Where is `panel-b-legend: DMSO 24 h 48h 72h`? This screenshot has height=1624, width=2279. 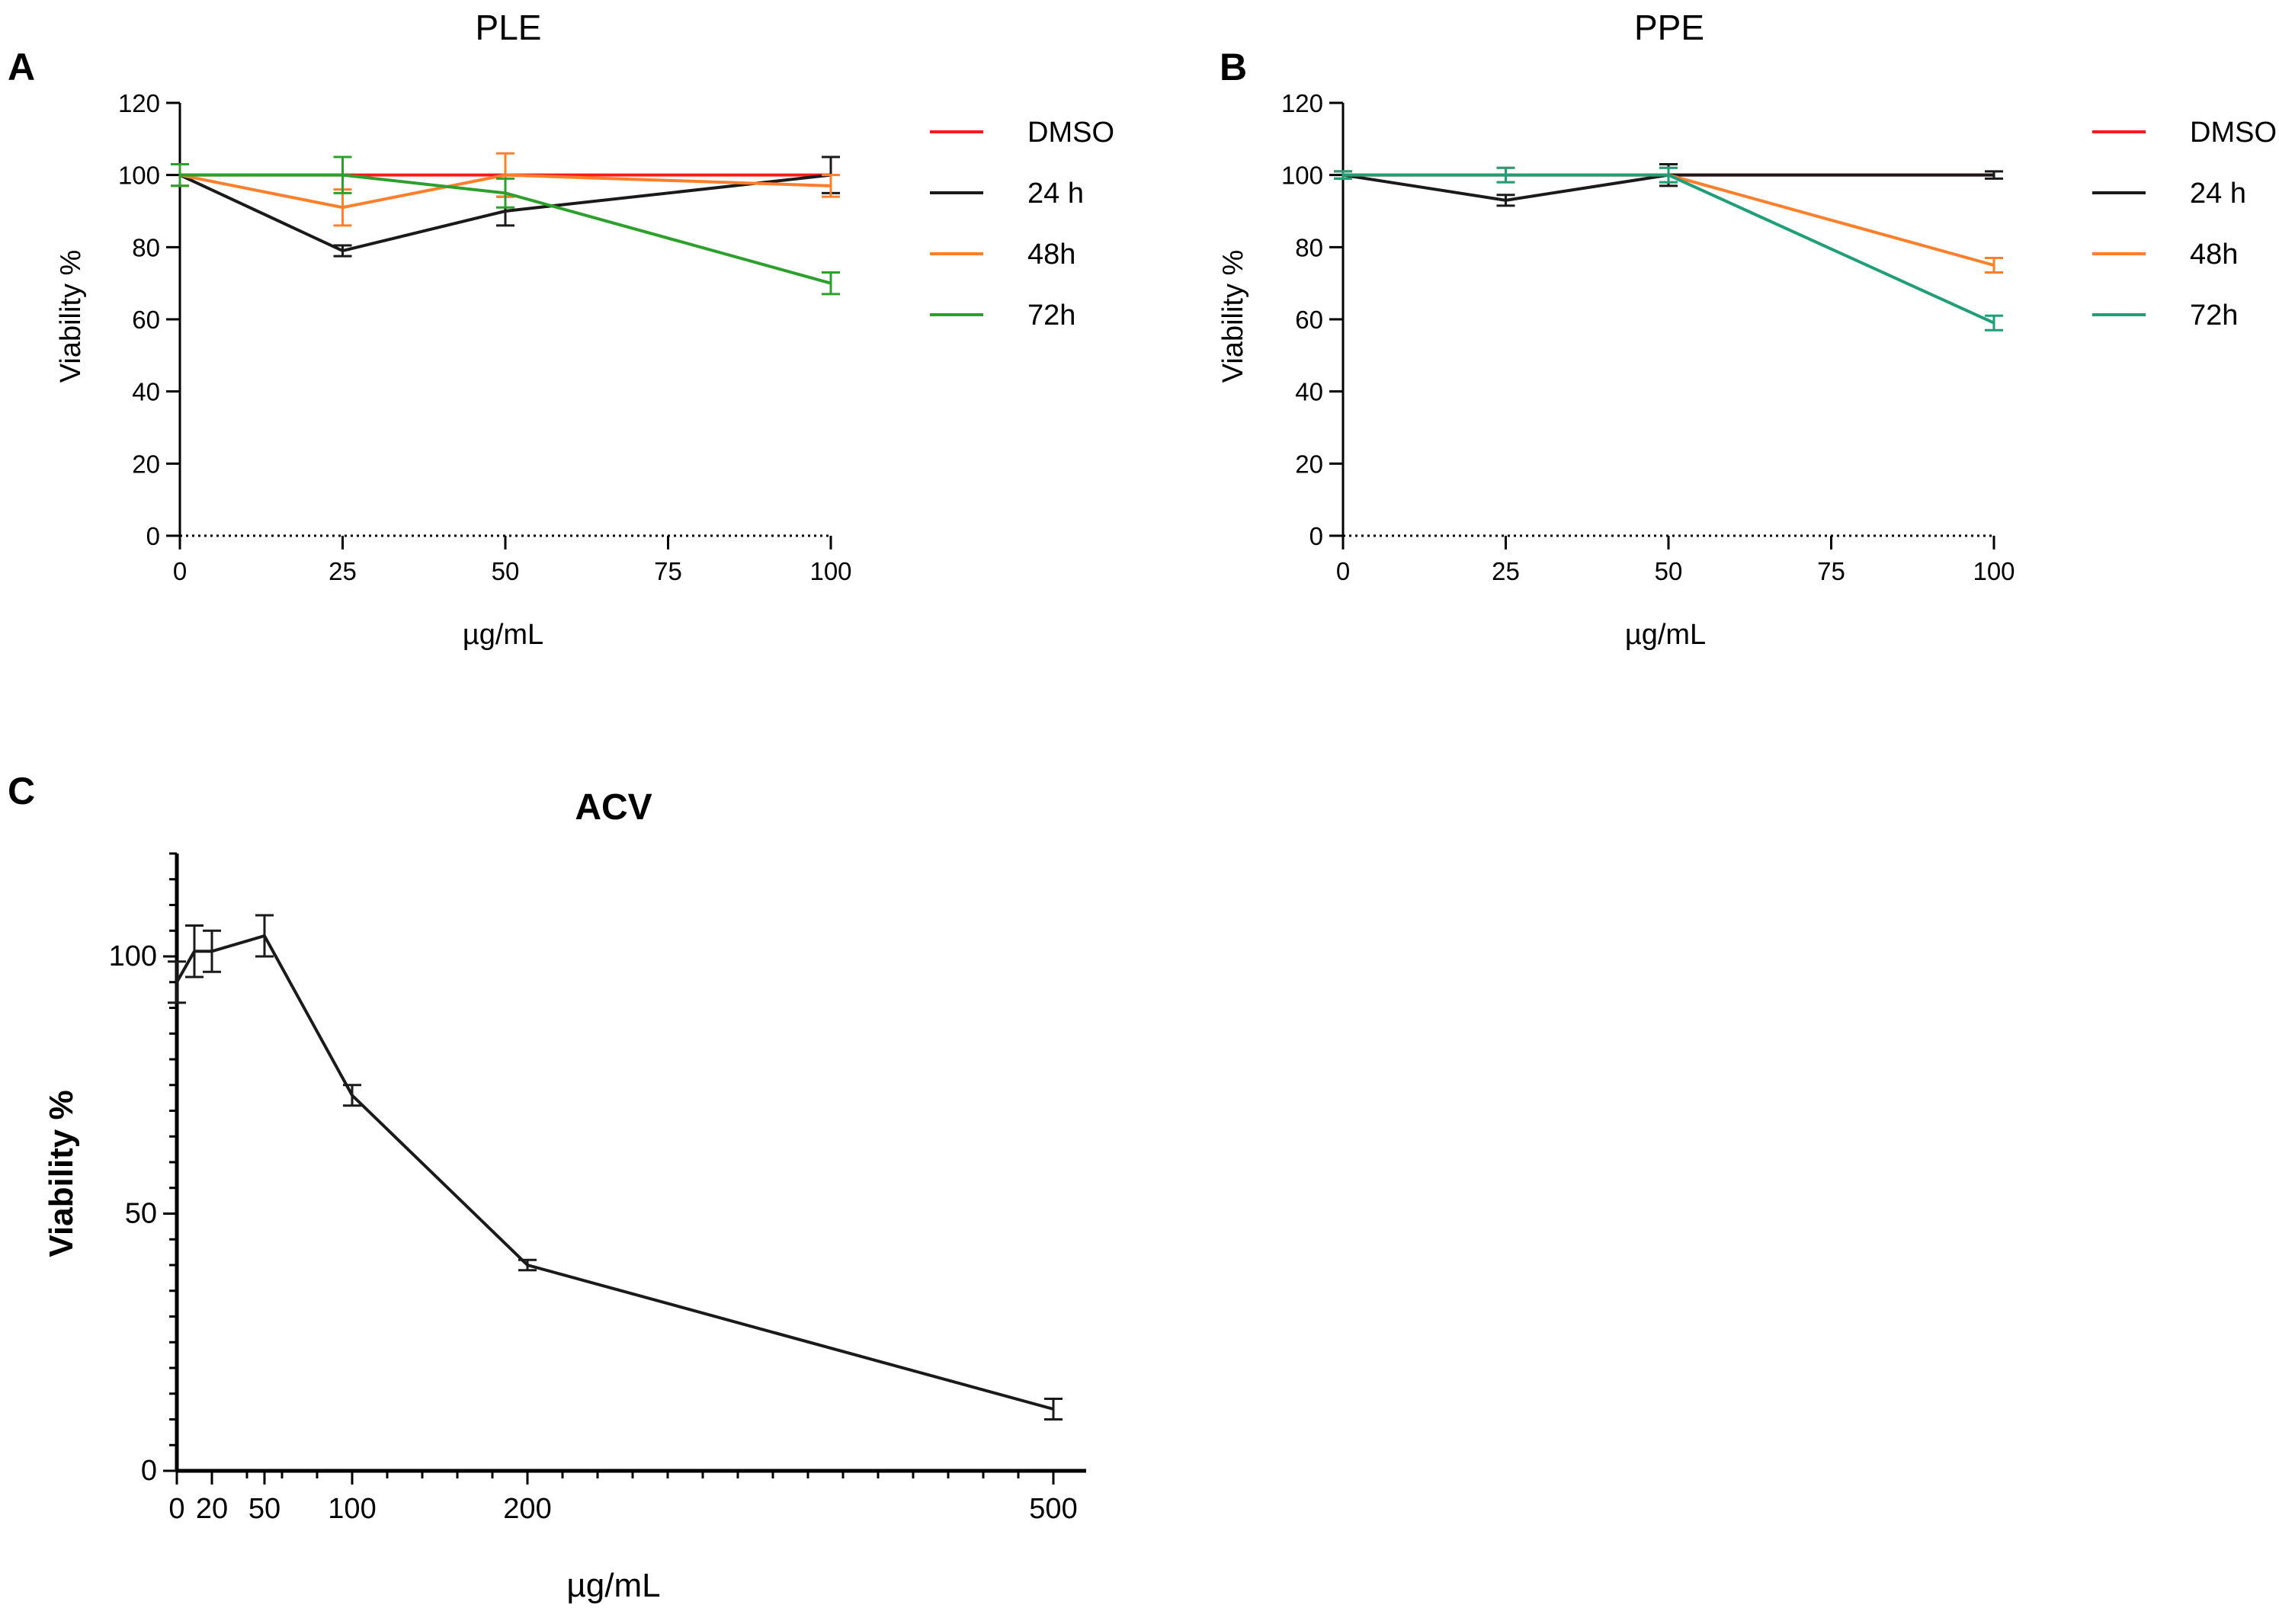
panel-b-legend: DMSO 24 h 48h 72h is located at coordinates (2184, 225).